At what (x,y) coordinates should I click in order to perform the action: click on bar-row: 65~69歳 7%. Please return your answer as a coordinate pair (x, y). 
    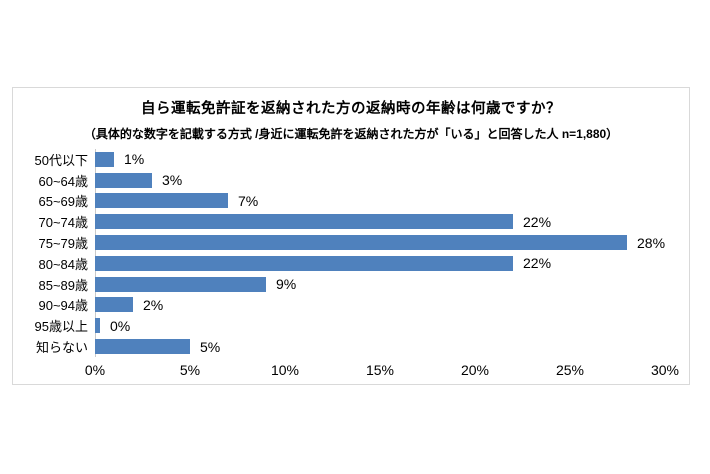
    Looking at the image, I should click on (351, 201).